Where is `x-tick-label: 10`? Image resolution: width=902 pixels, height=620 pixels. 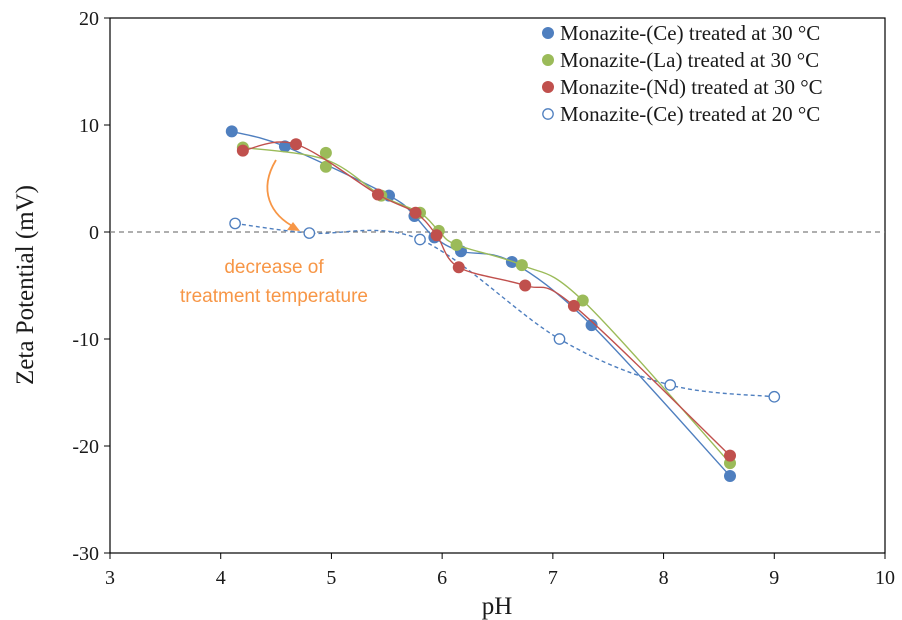
x-tick-label: 10 is located at coordinates (885, 578).